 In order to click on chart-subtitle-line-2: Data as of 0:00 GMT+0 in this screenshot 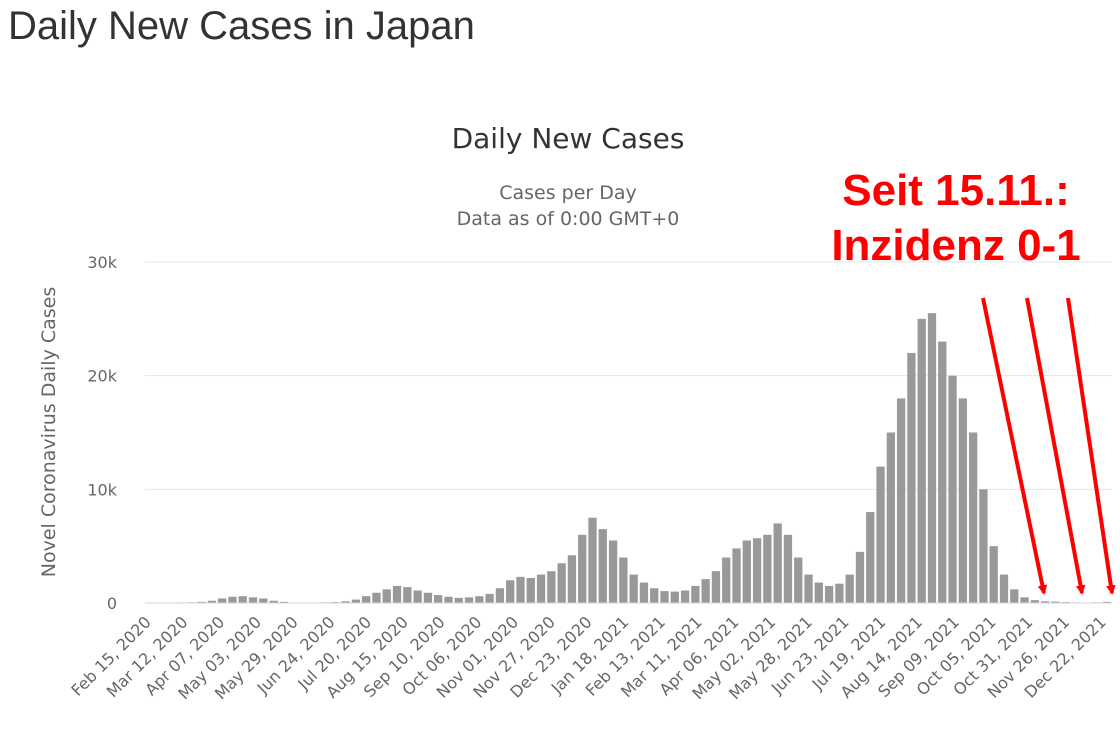, I will do `click(568, 219)`.